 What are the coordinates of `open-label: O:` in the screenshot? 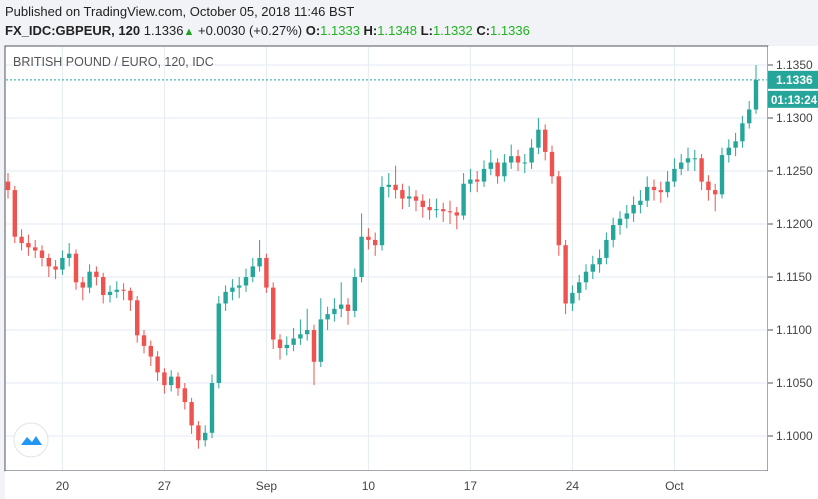 It's located at (313, 30).